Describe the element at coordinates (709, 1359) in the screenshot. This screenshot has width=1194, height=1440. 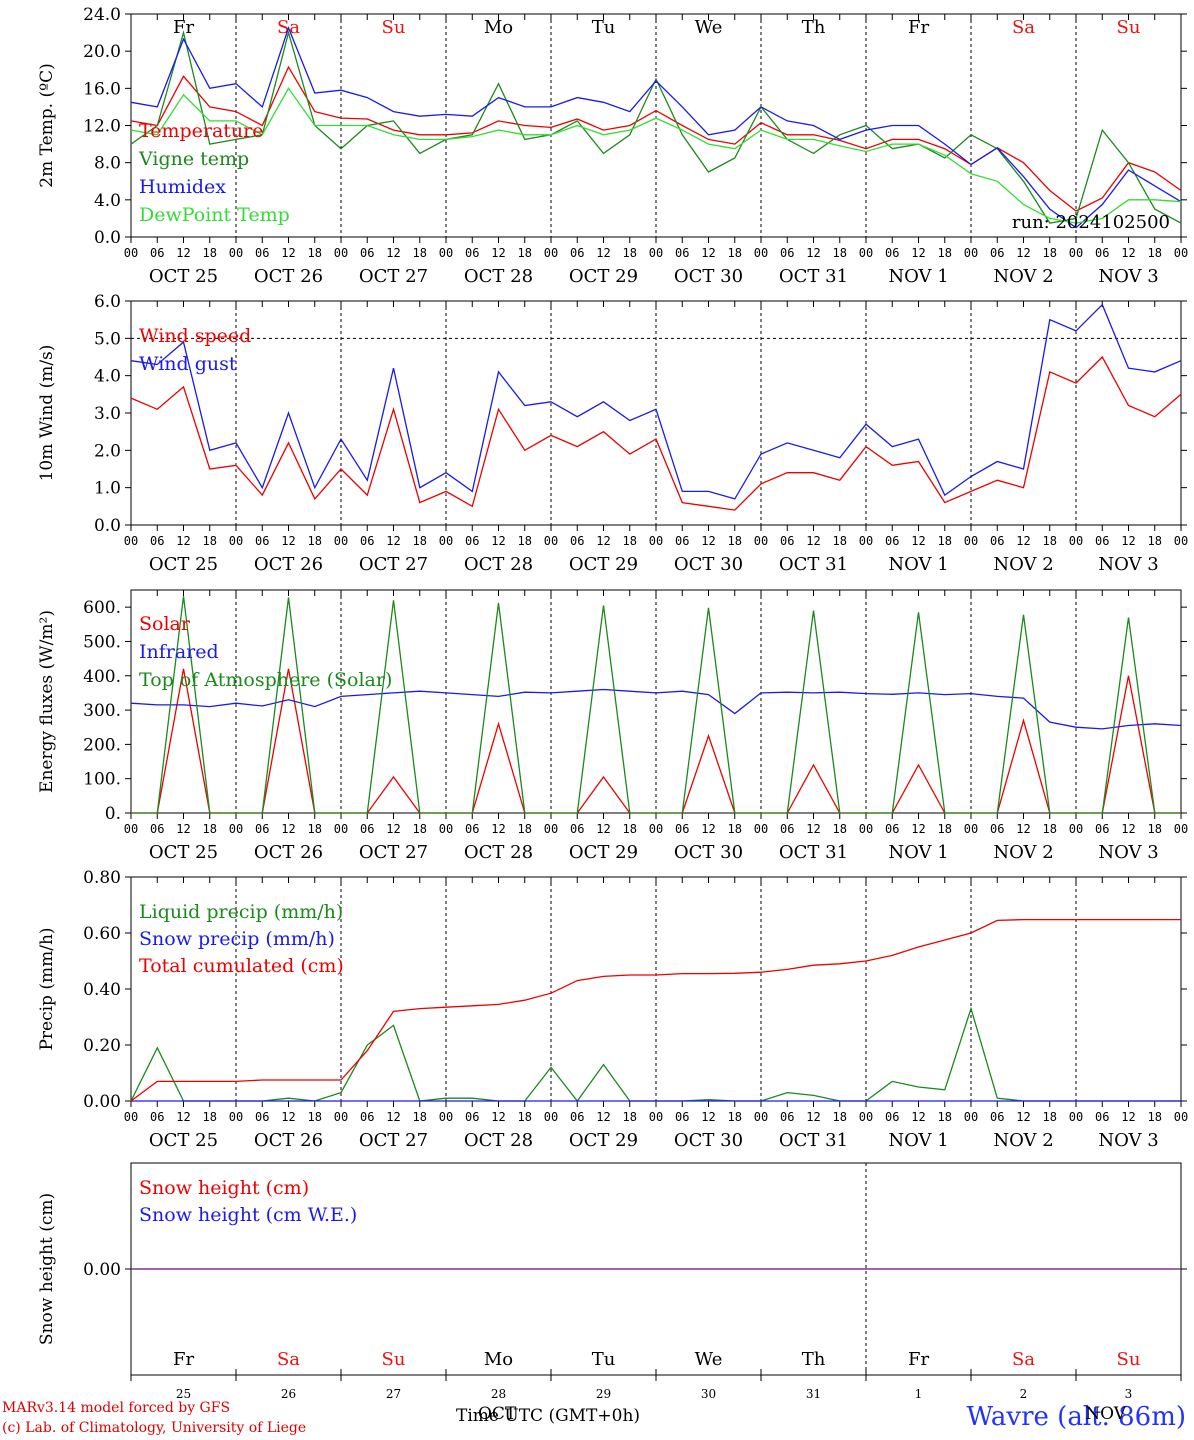
I see `day-name-label: We` at that location.